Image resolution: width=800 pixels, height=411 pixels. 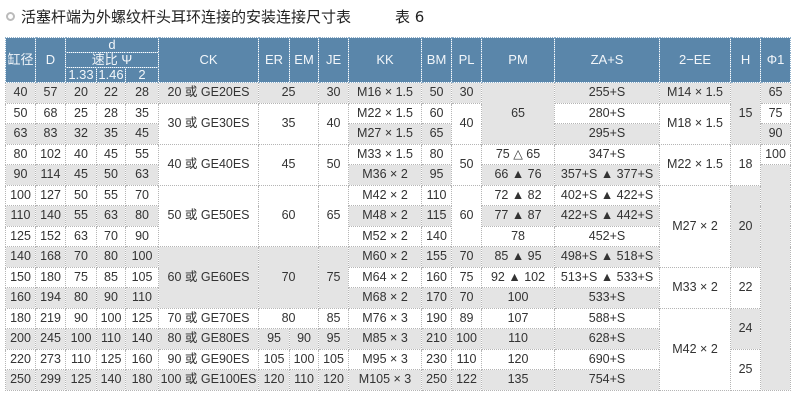 I want to click on table-cell: 40 或 GE40ES, so click(x=209, y=164).